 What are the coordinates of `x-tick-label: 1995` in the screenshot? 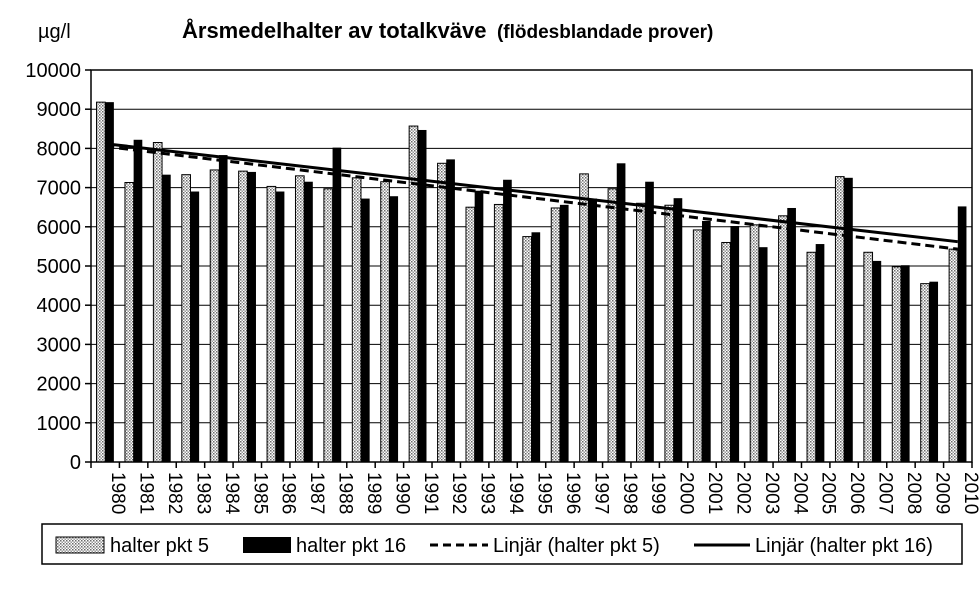 It's located at (544, 493).